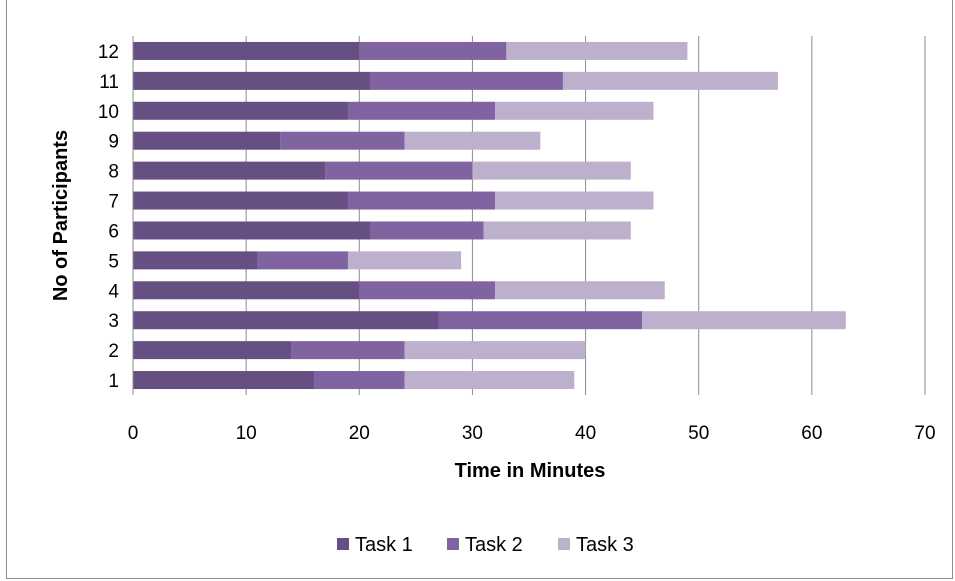  What do you see at coordinates (133, 433) in the screenshot?
I see `x-tick-label: 0` at bounding box center [133, 433].